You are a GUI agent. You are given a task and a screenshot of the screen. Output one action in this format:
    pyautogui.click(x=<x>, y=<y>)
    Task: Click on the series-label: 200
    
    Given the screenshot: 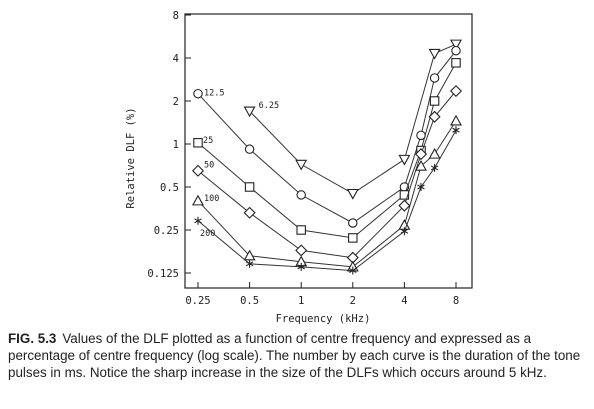 What is the action you would take?
    pyautogui.click(x=207, y=234)
    